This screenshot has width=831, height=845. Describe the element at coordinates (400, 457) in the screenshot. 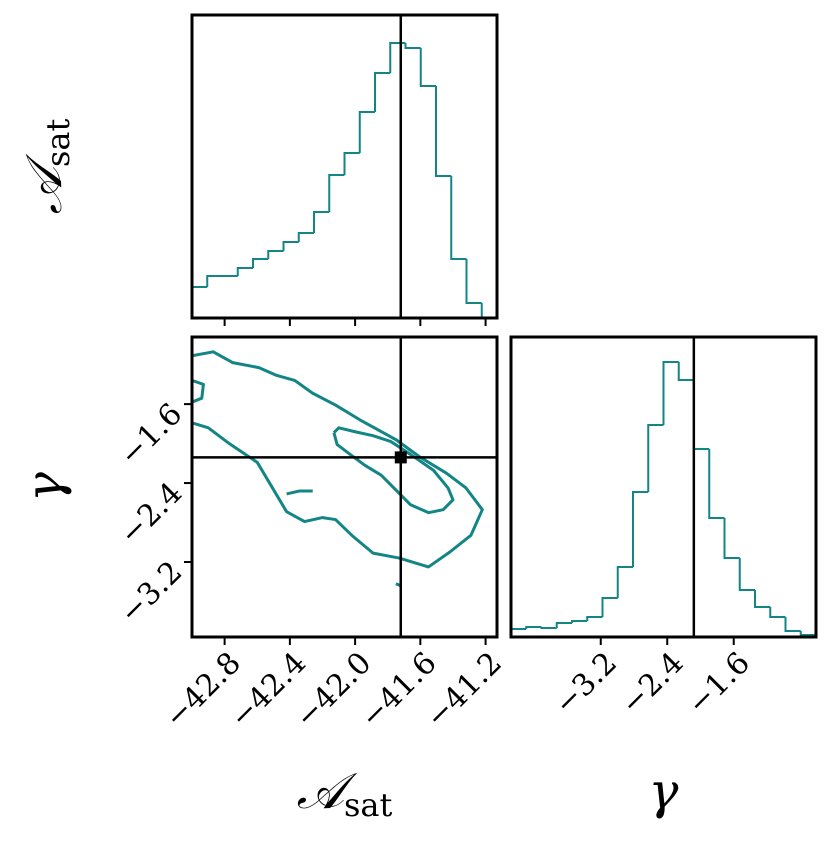

I see `truth-marker` at that location.